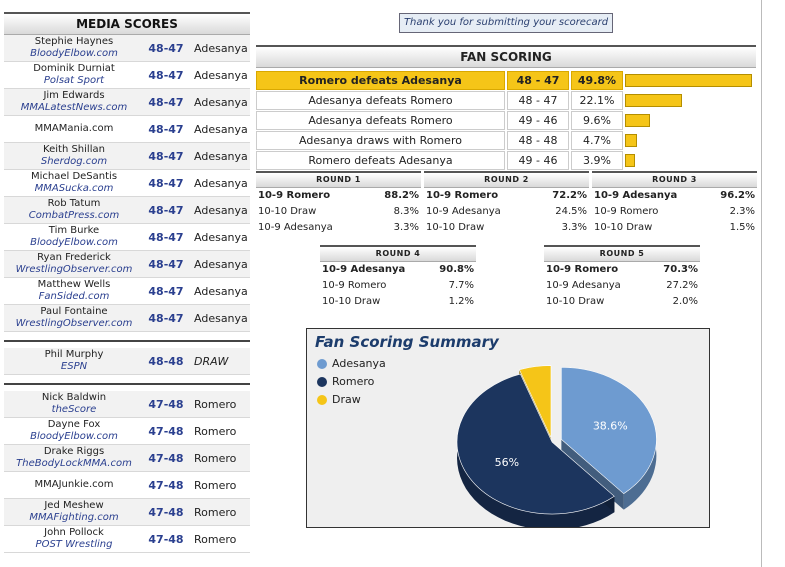 This screenshot has height=567, width=785. I want to click on round-result-percent: 72.2%, so click(569, 195).